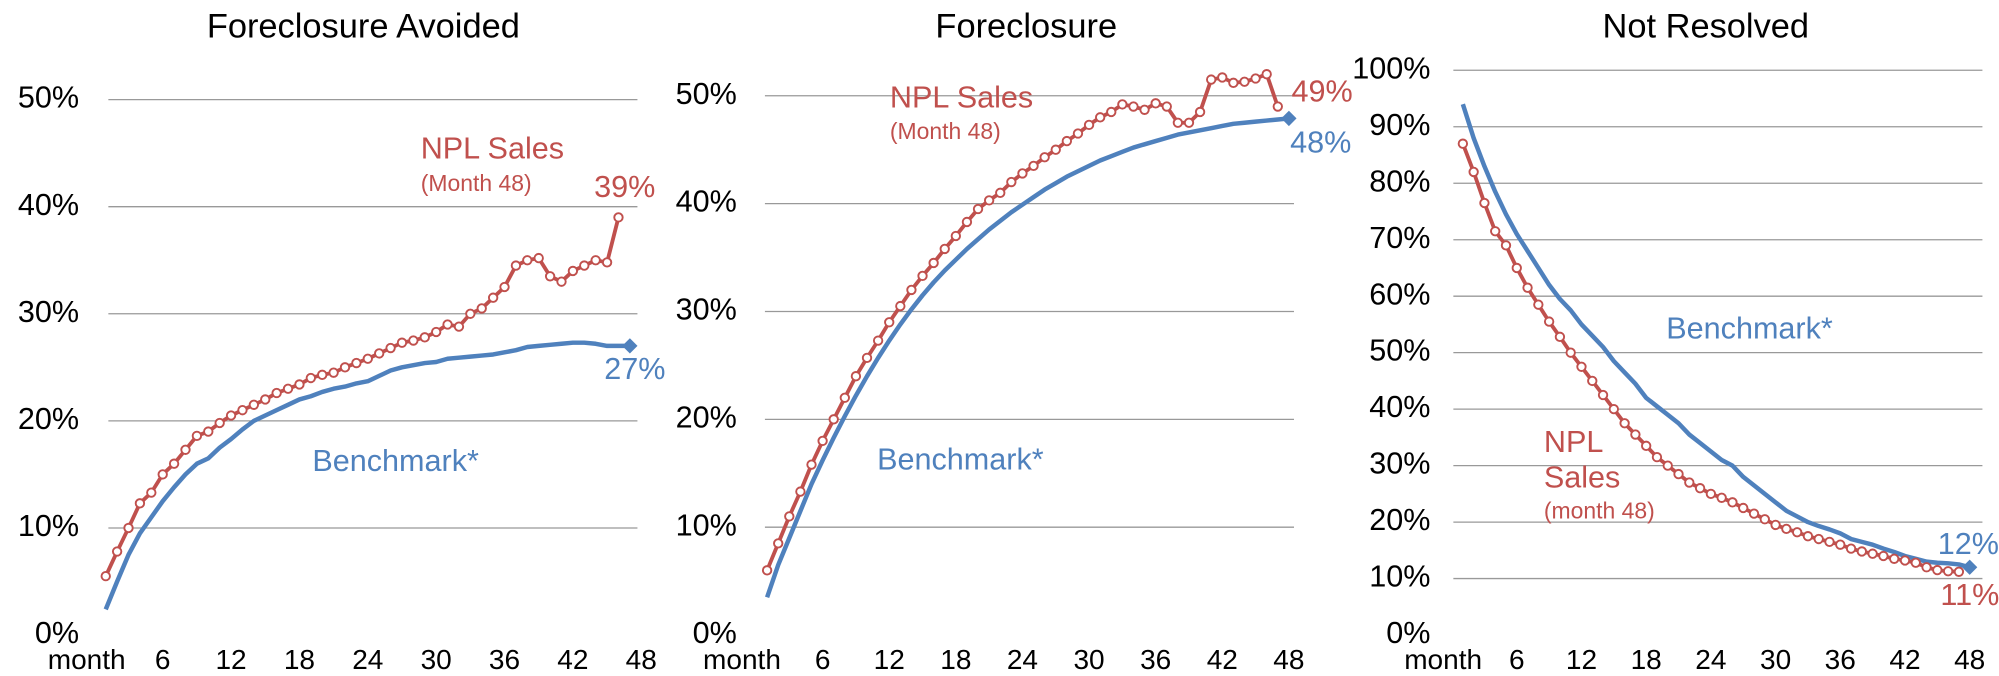 The width and height of the screenshot is (1999, 676). Describe the element at coordinates (1573, 442) in the screenshot. I see `annotation: NPL` at that location.